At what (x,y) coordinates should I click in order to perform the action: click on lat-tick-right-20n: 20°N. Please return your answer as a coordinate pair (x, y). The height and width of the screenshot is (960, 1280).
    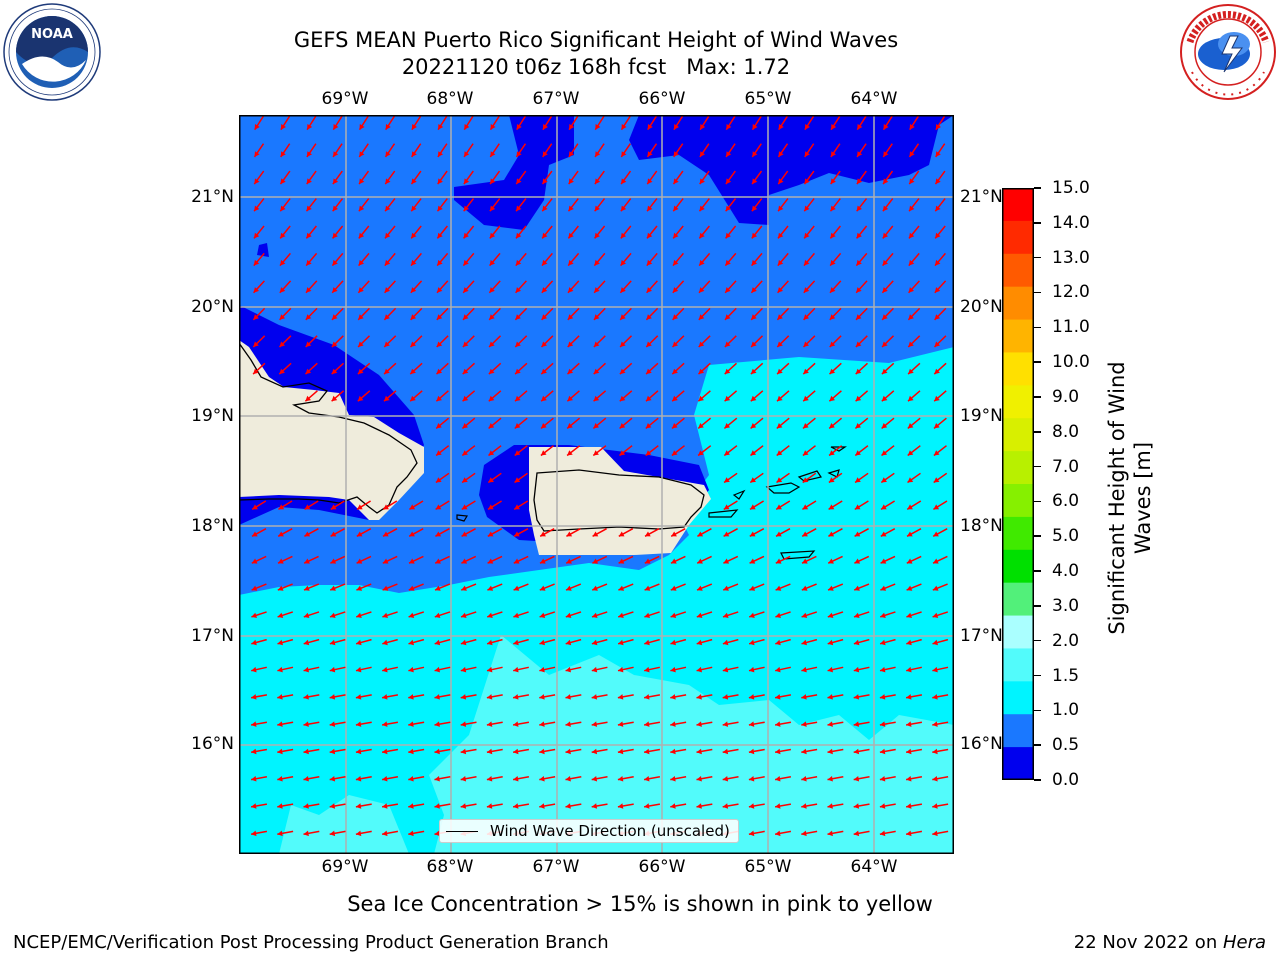
    Looking at the image, I should click on (981, 307).